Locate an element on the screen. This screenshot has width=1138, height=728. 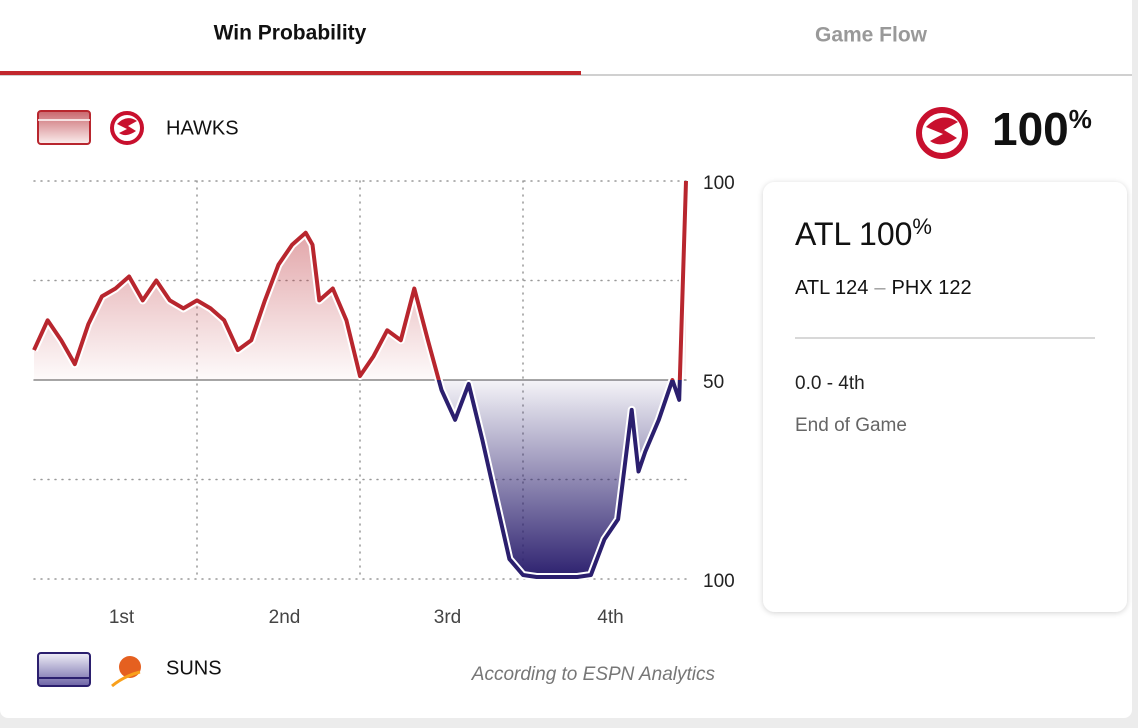
tab: Game Flow is located at coordinates (871, 35).